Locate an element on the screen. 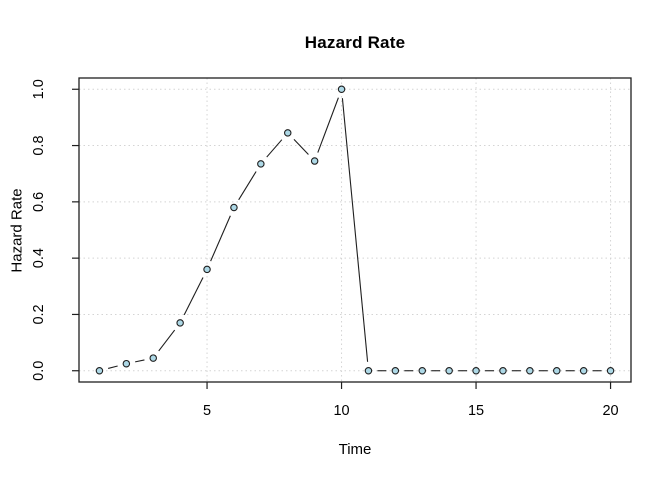 This screenshot has width=672, height=480. x-tick-label: 20 is located at coordinates (610, 411).